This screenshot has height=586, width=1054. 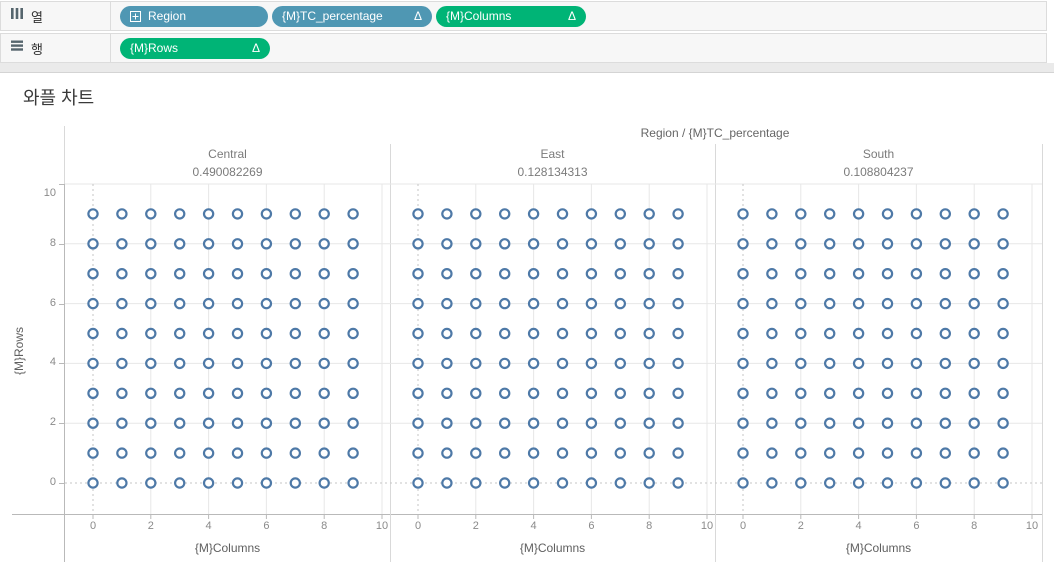 I want to click on pill-region: Region, so click(x=194, y=16).